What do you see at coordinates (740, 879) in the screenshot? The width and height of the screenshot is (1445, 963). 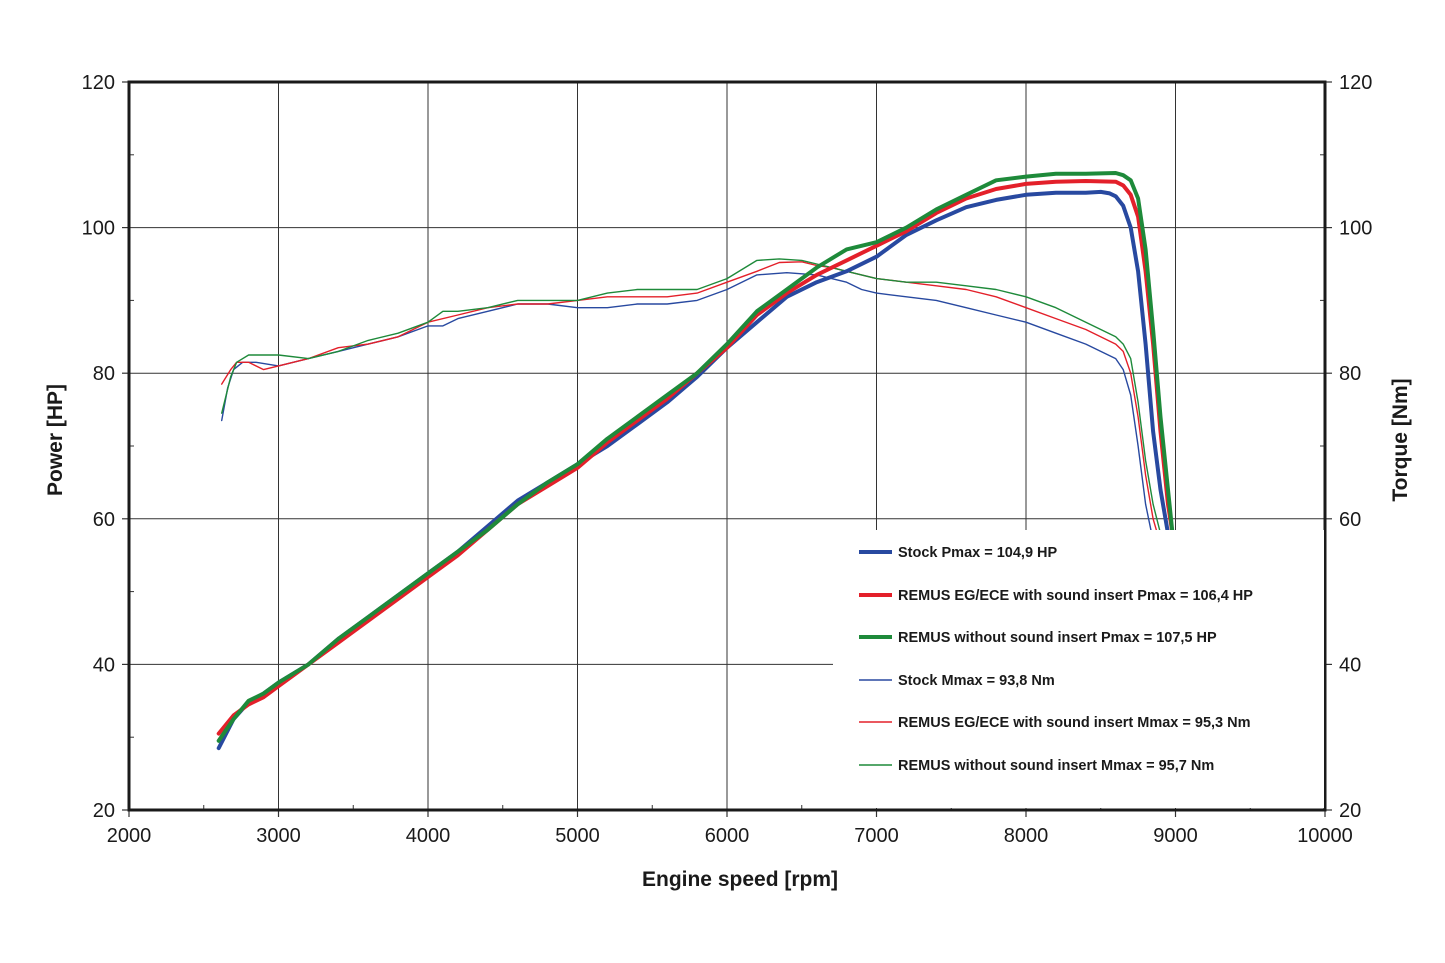 I see `x-axis-title: Engine speed [rpm]` at bounding box center [740, 879].